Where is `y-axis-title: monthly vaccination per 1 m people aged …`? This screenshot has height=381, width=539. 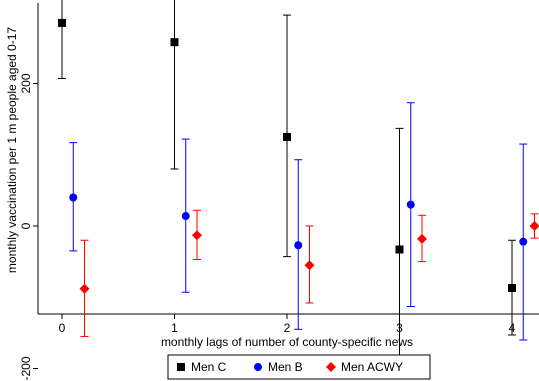
y-axis-title: monthly vaccination per 1 m people aged … is located at coordinates (12, 150).